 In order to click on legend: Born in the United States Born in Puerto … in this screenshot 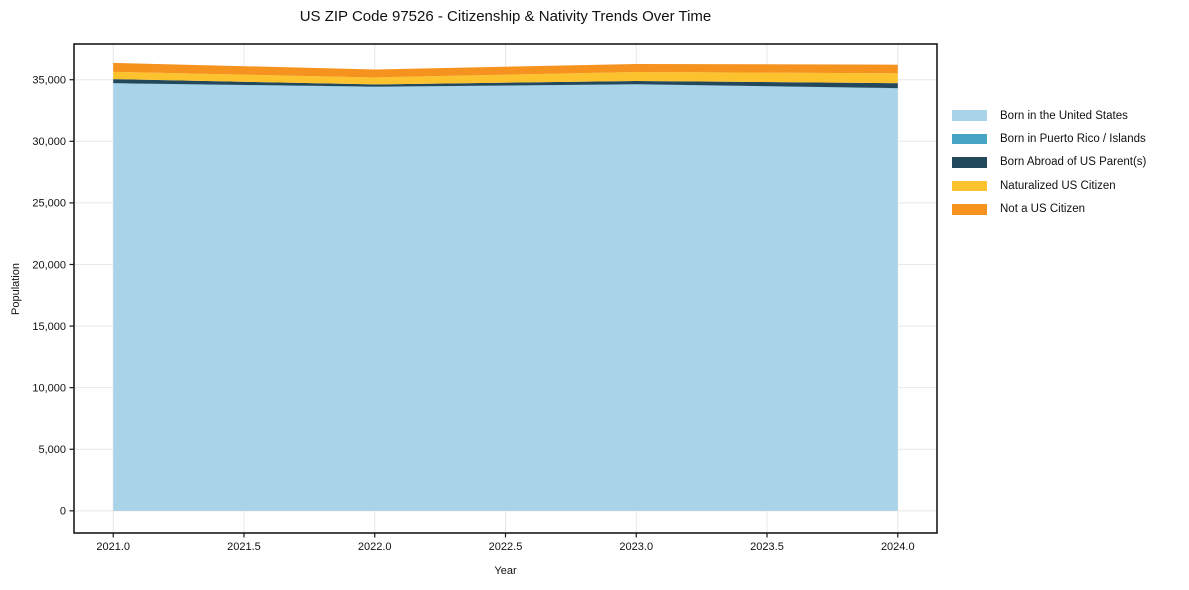, I will do `click(1049, 162)`.